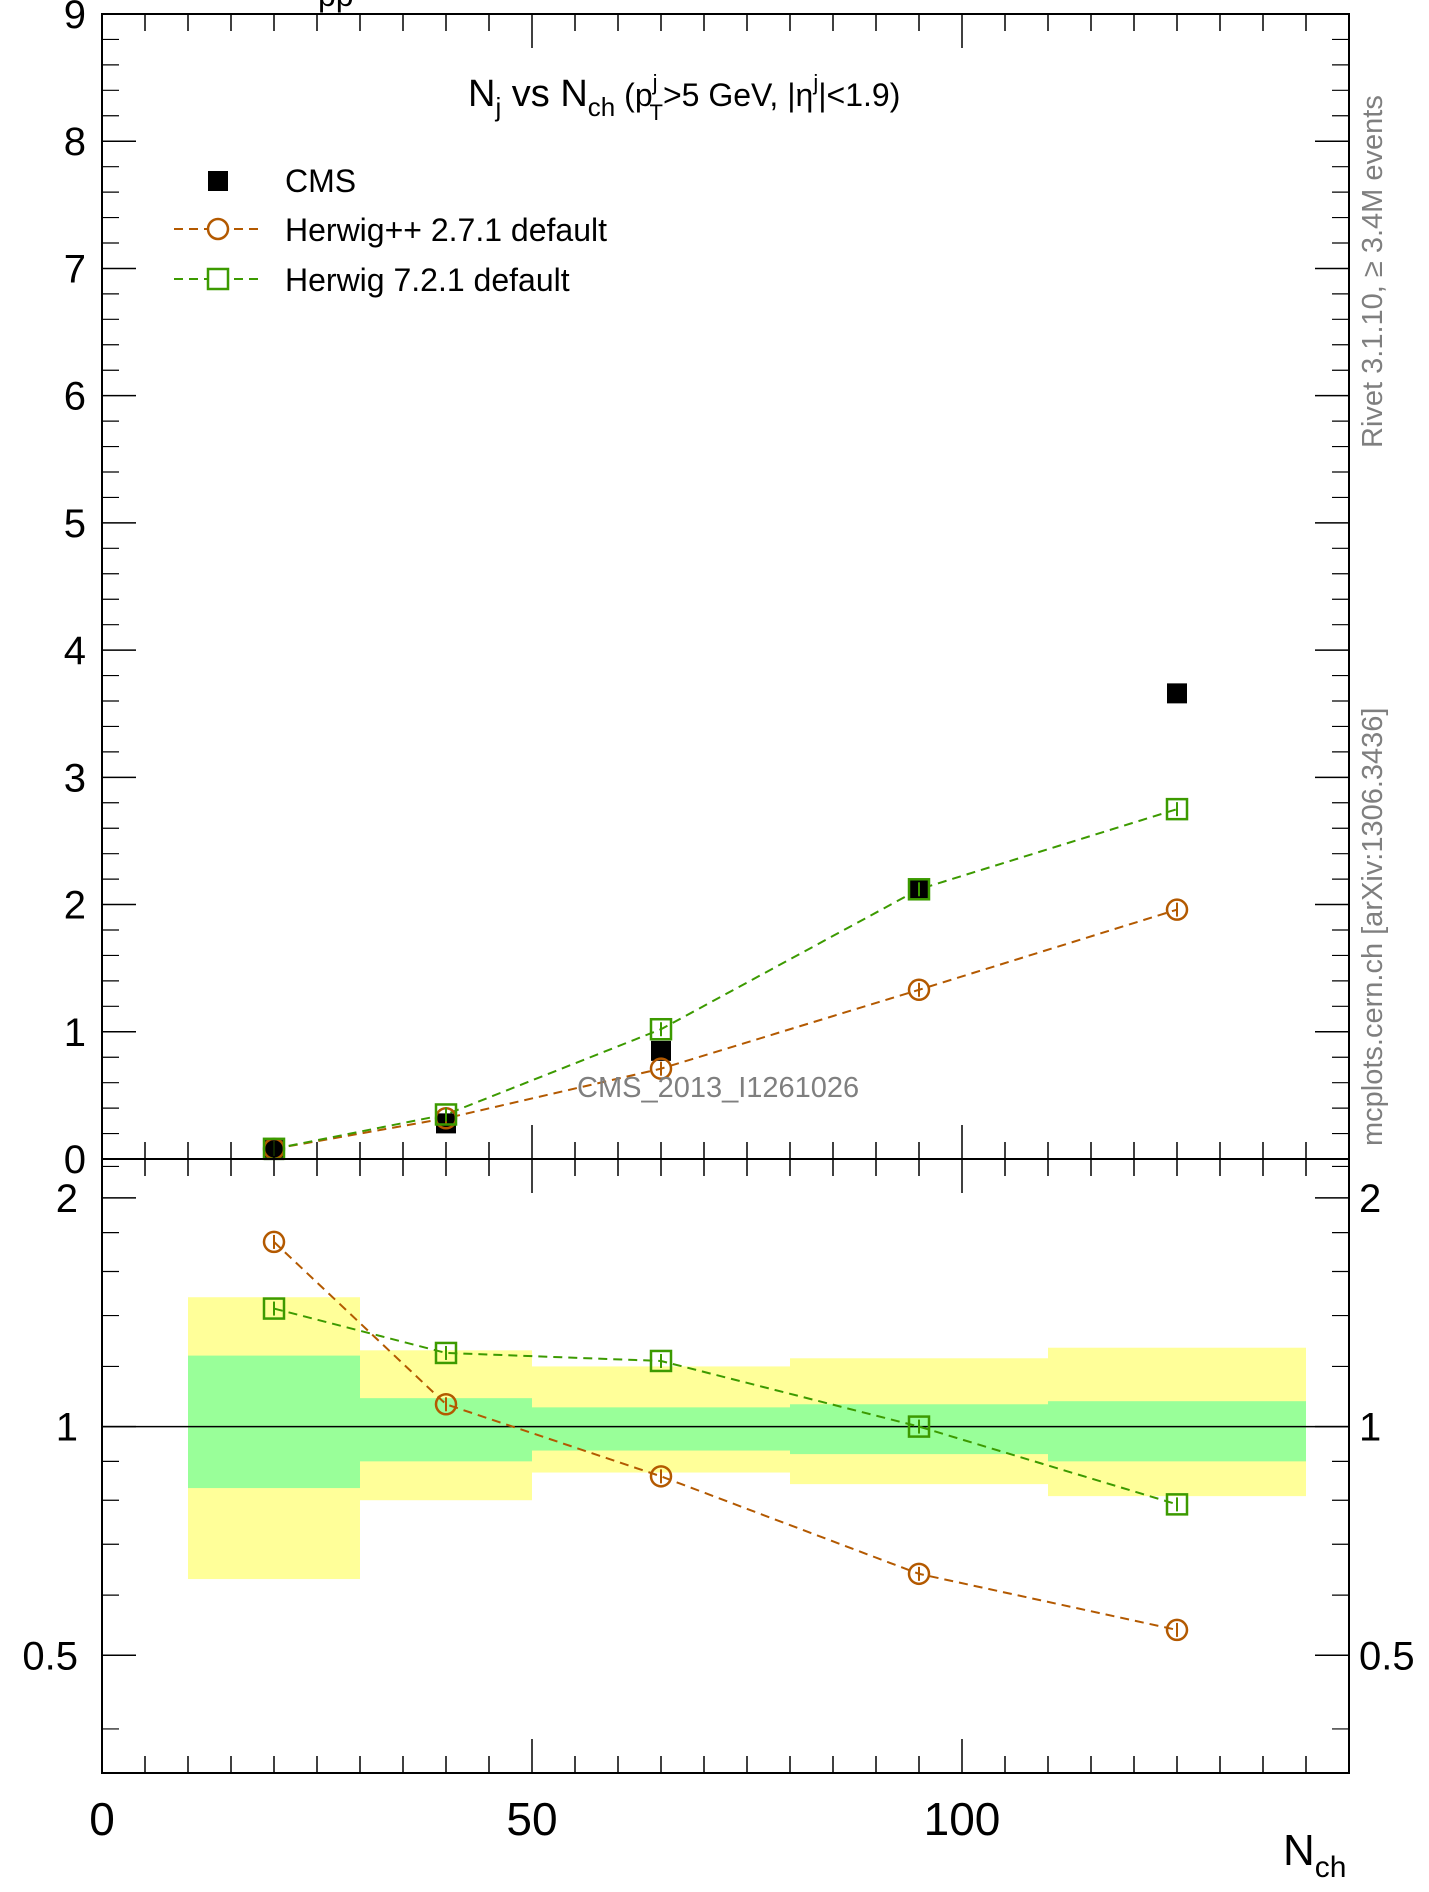  I want to click on ratio-point-s1-0-box, so click(274, 1308).